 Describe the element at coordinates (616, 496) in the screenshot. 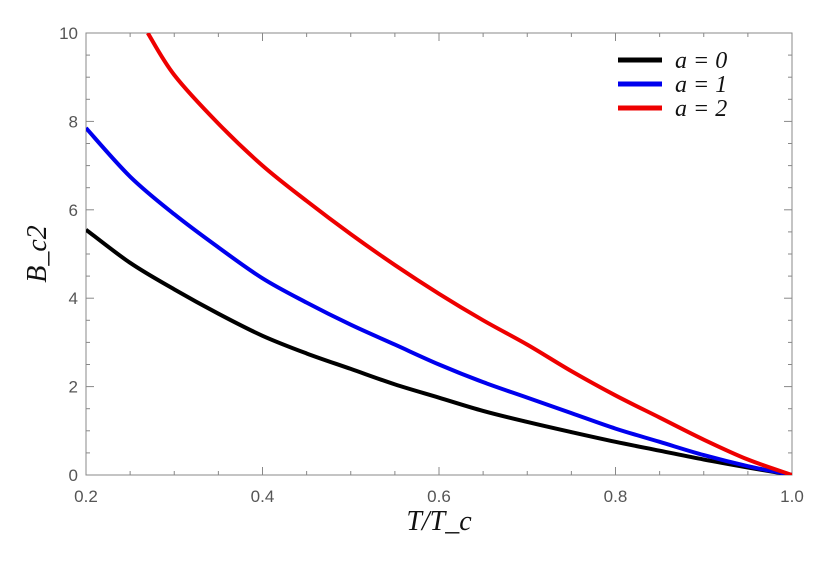

I see `x-tick-label: 0.8` at that location.